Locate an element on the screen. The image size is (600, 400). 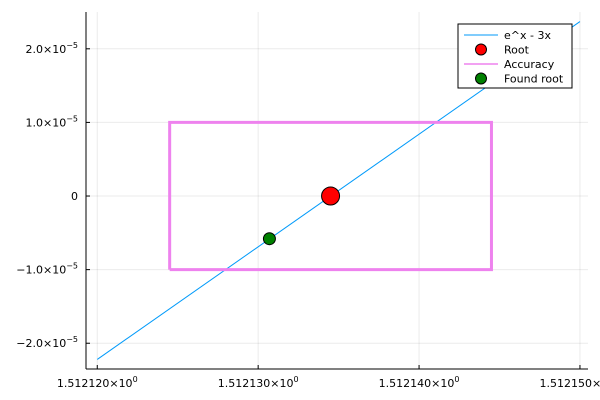
x-tick-label-0: 1.512120×100 is located at coordinates (97, 382).